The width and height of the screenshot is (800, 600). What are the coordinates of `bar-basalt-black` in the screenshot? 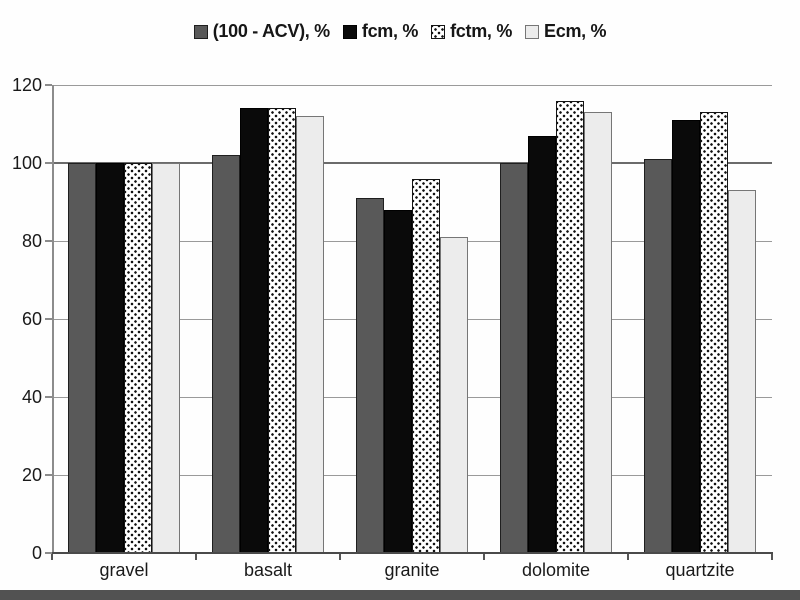 It's located at (254, 330).